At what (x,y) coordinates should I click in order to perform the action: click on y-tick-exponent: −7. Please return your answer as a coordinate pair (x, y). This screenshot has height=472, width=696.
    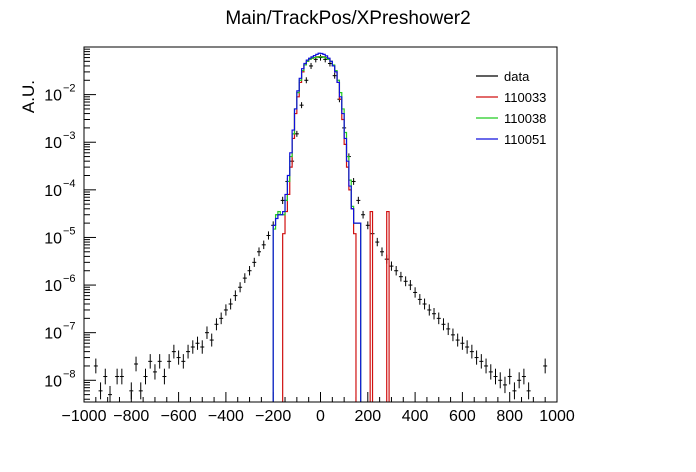
    Looking at the image, I should click on (69, 327).